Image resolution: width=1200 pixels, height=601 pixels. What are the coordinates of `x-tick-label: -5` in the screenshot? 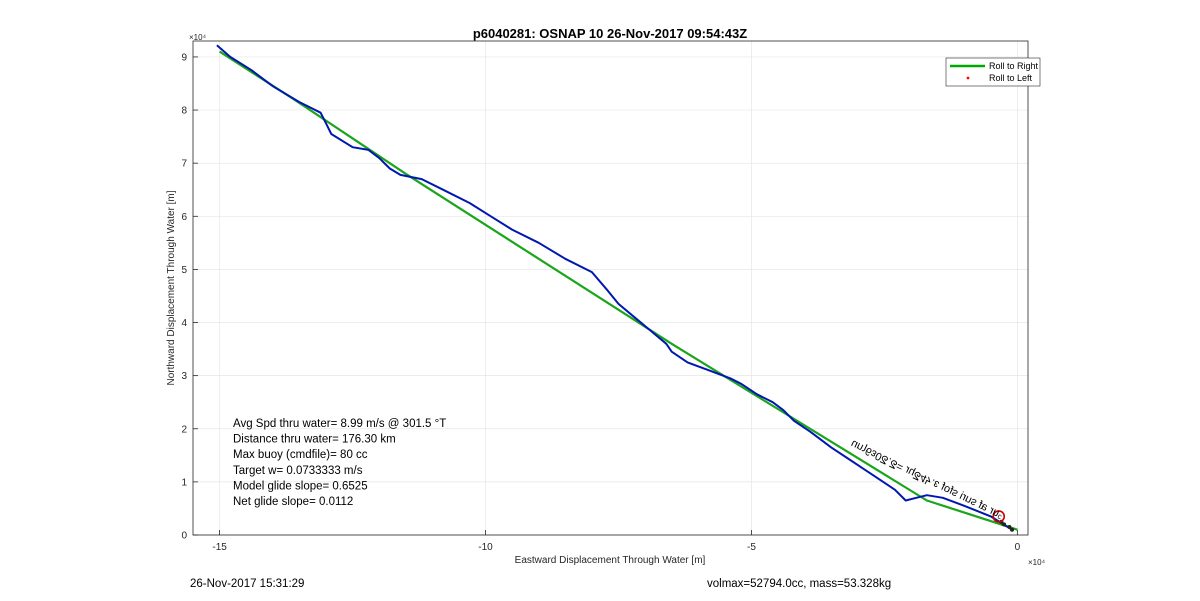 It's located at (751, 547).